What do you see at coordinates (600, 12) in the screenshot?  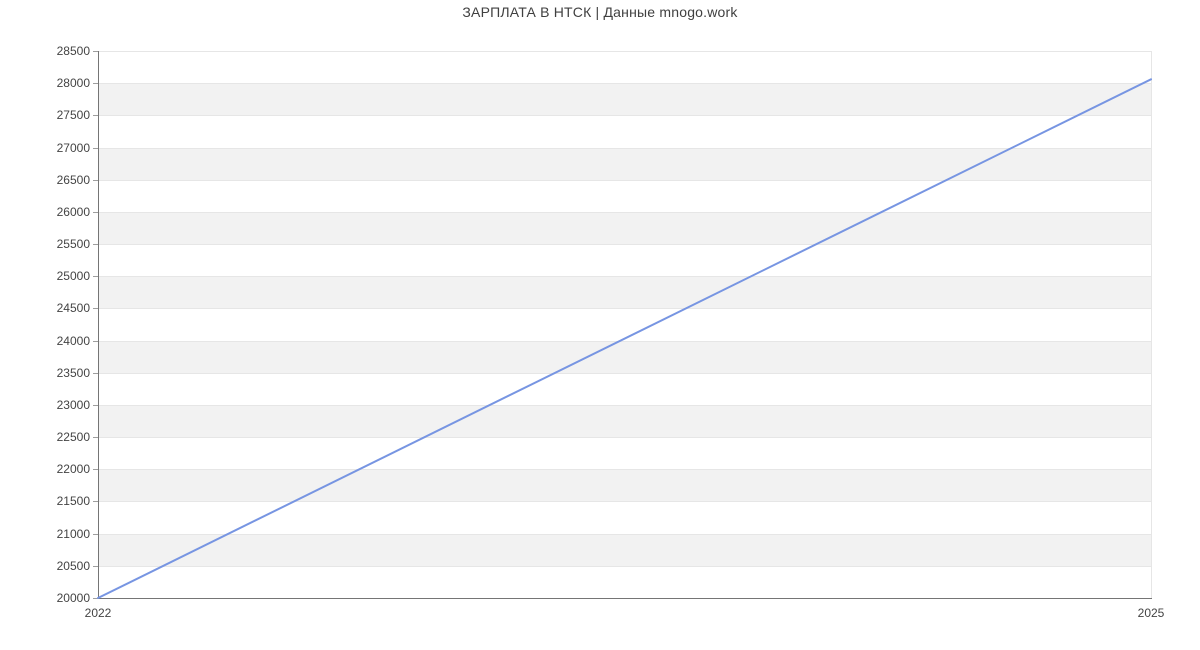 I see `chart-title: ЗАРПЛАТА В НТСК | Данные mnogo.work` at bounding box center [600, 12].